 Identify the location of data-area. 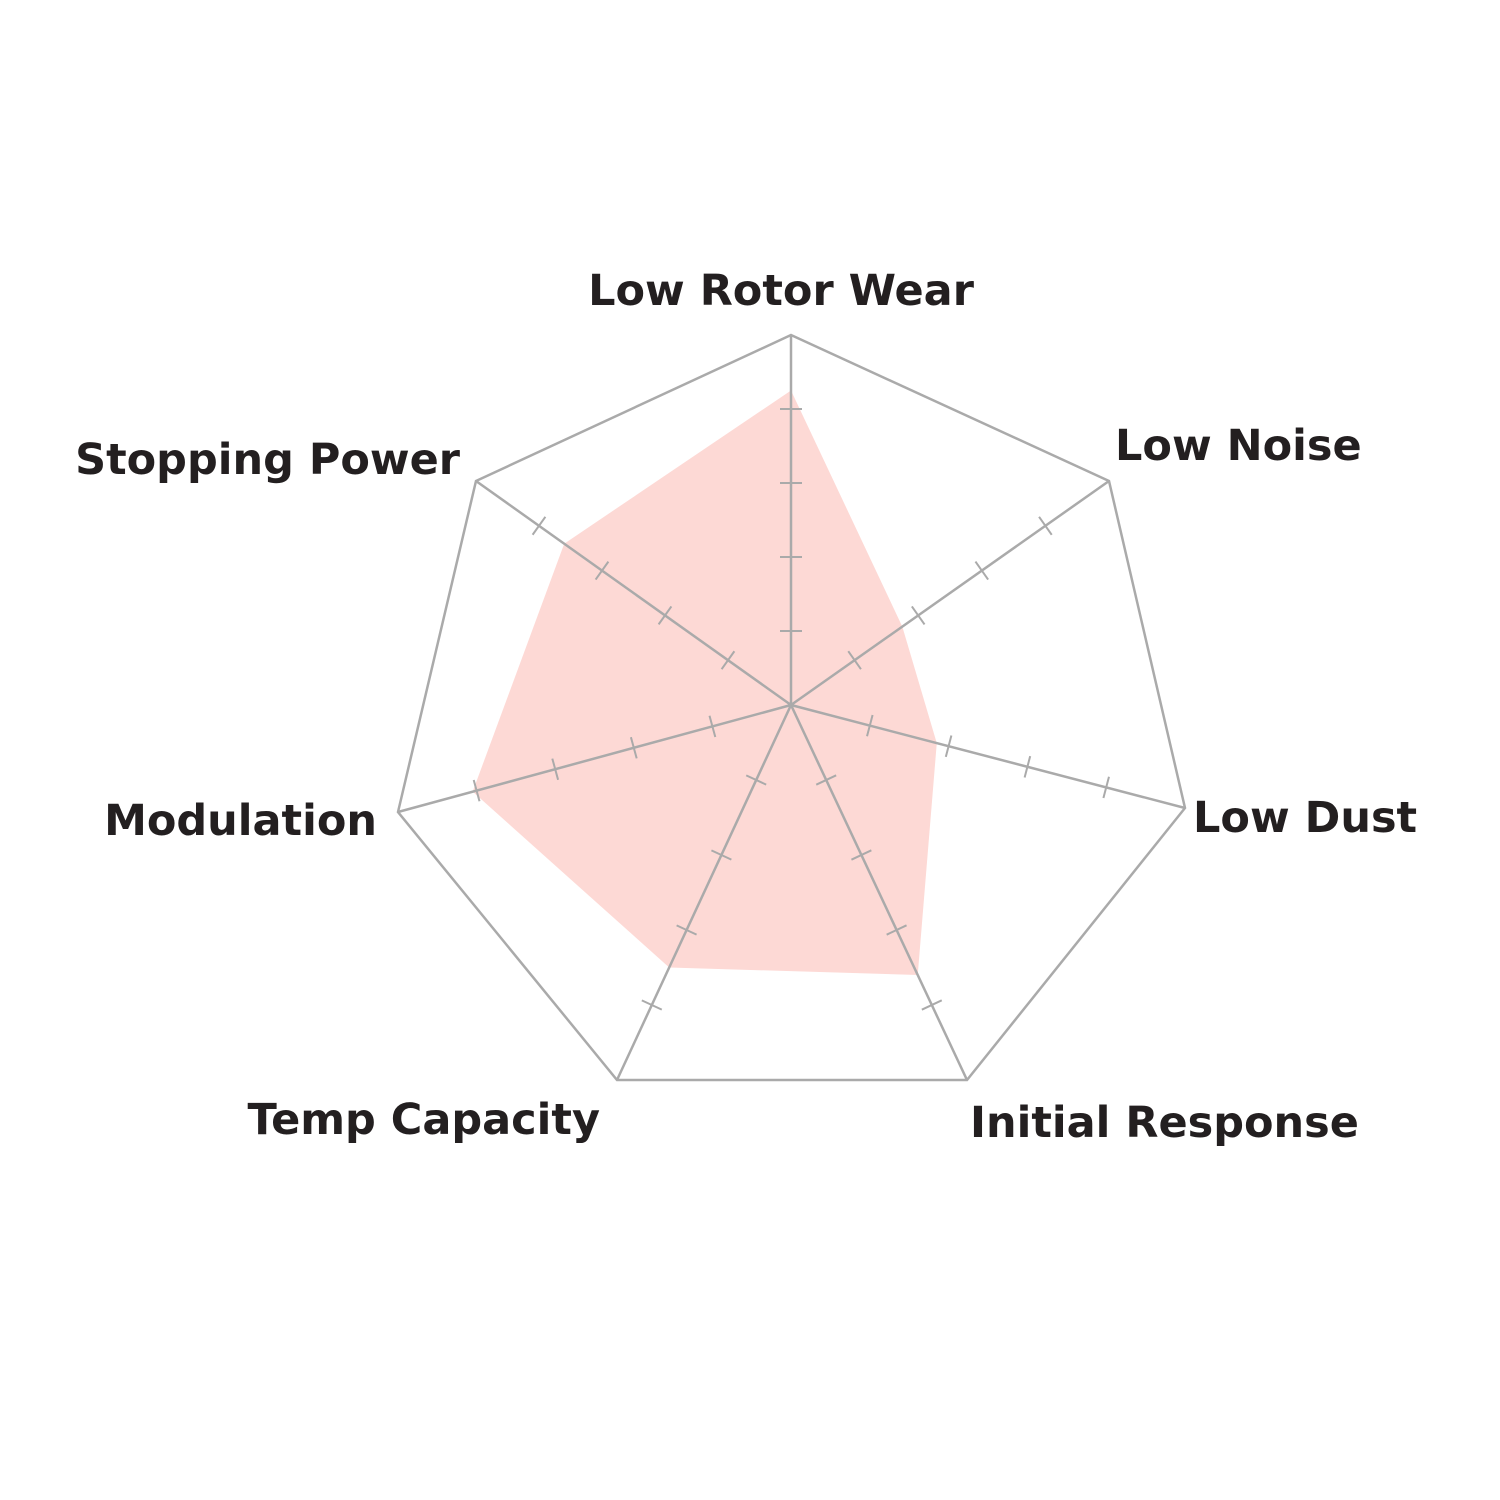
(704, 682).